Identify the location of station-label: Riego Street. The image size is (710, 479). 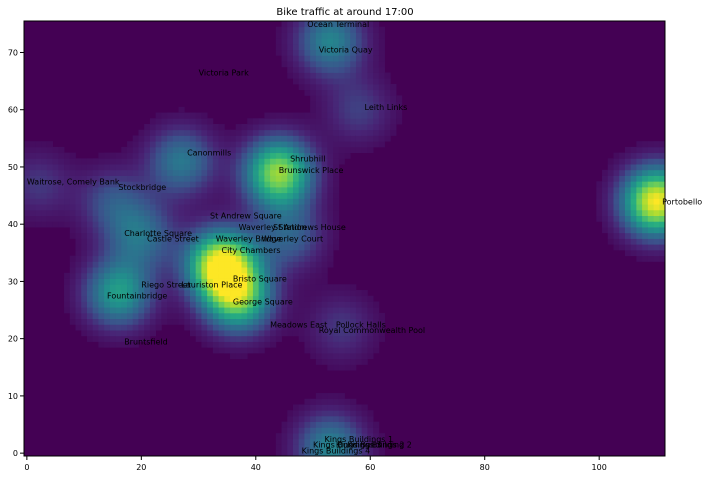
(166, 284).